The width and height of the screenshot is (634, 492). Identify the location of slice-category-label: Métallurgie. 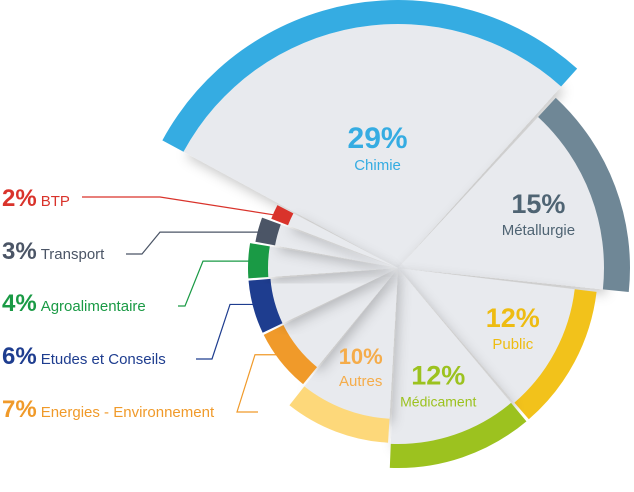
(538, 230).